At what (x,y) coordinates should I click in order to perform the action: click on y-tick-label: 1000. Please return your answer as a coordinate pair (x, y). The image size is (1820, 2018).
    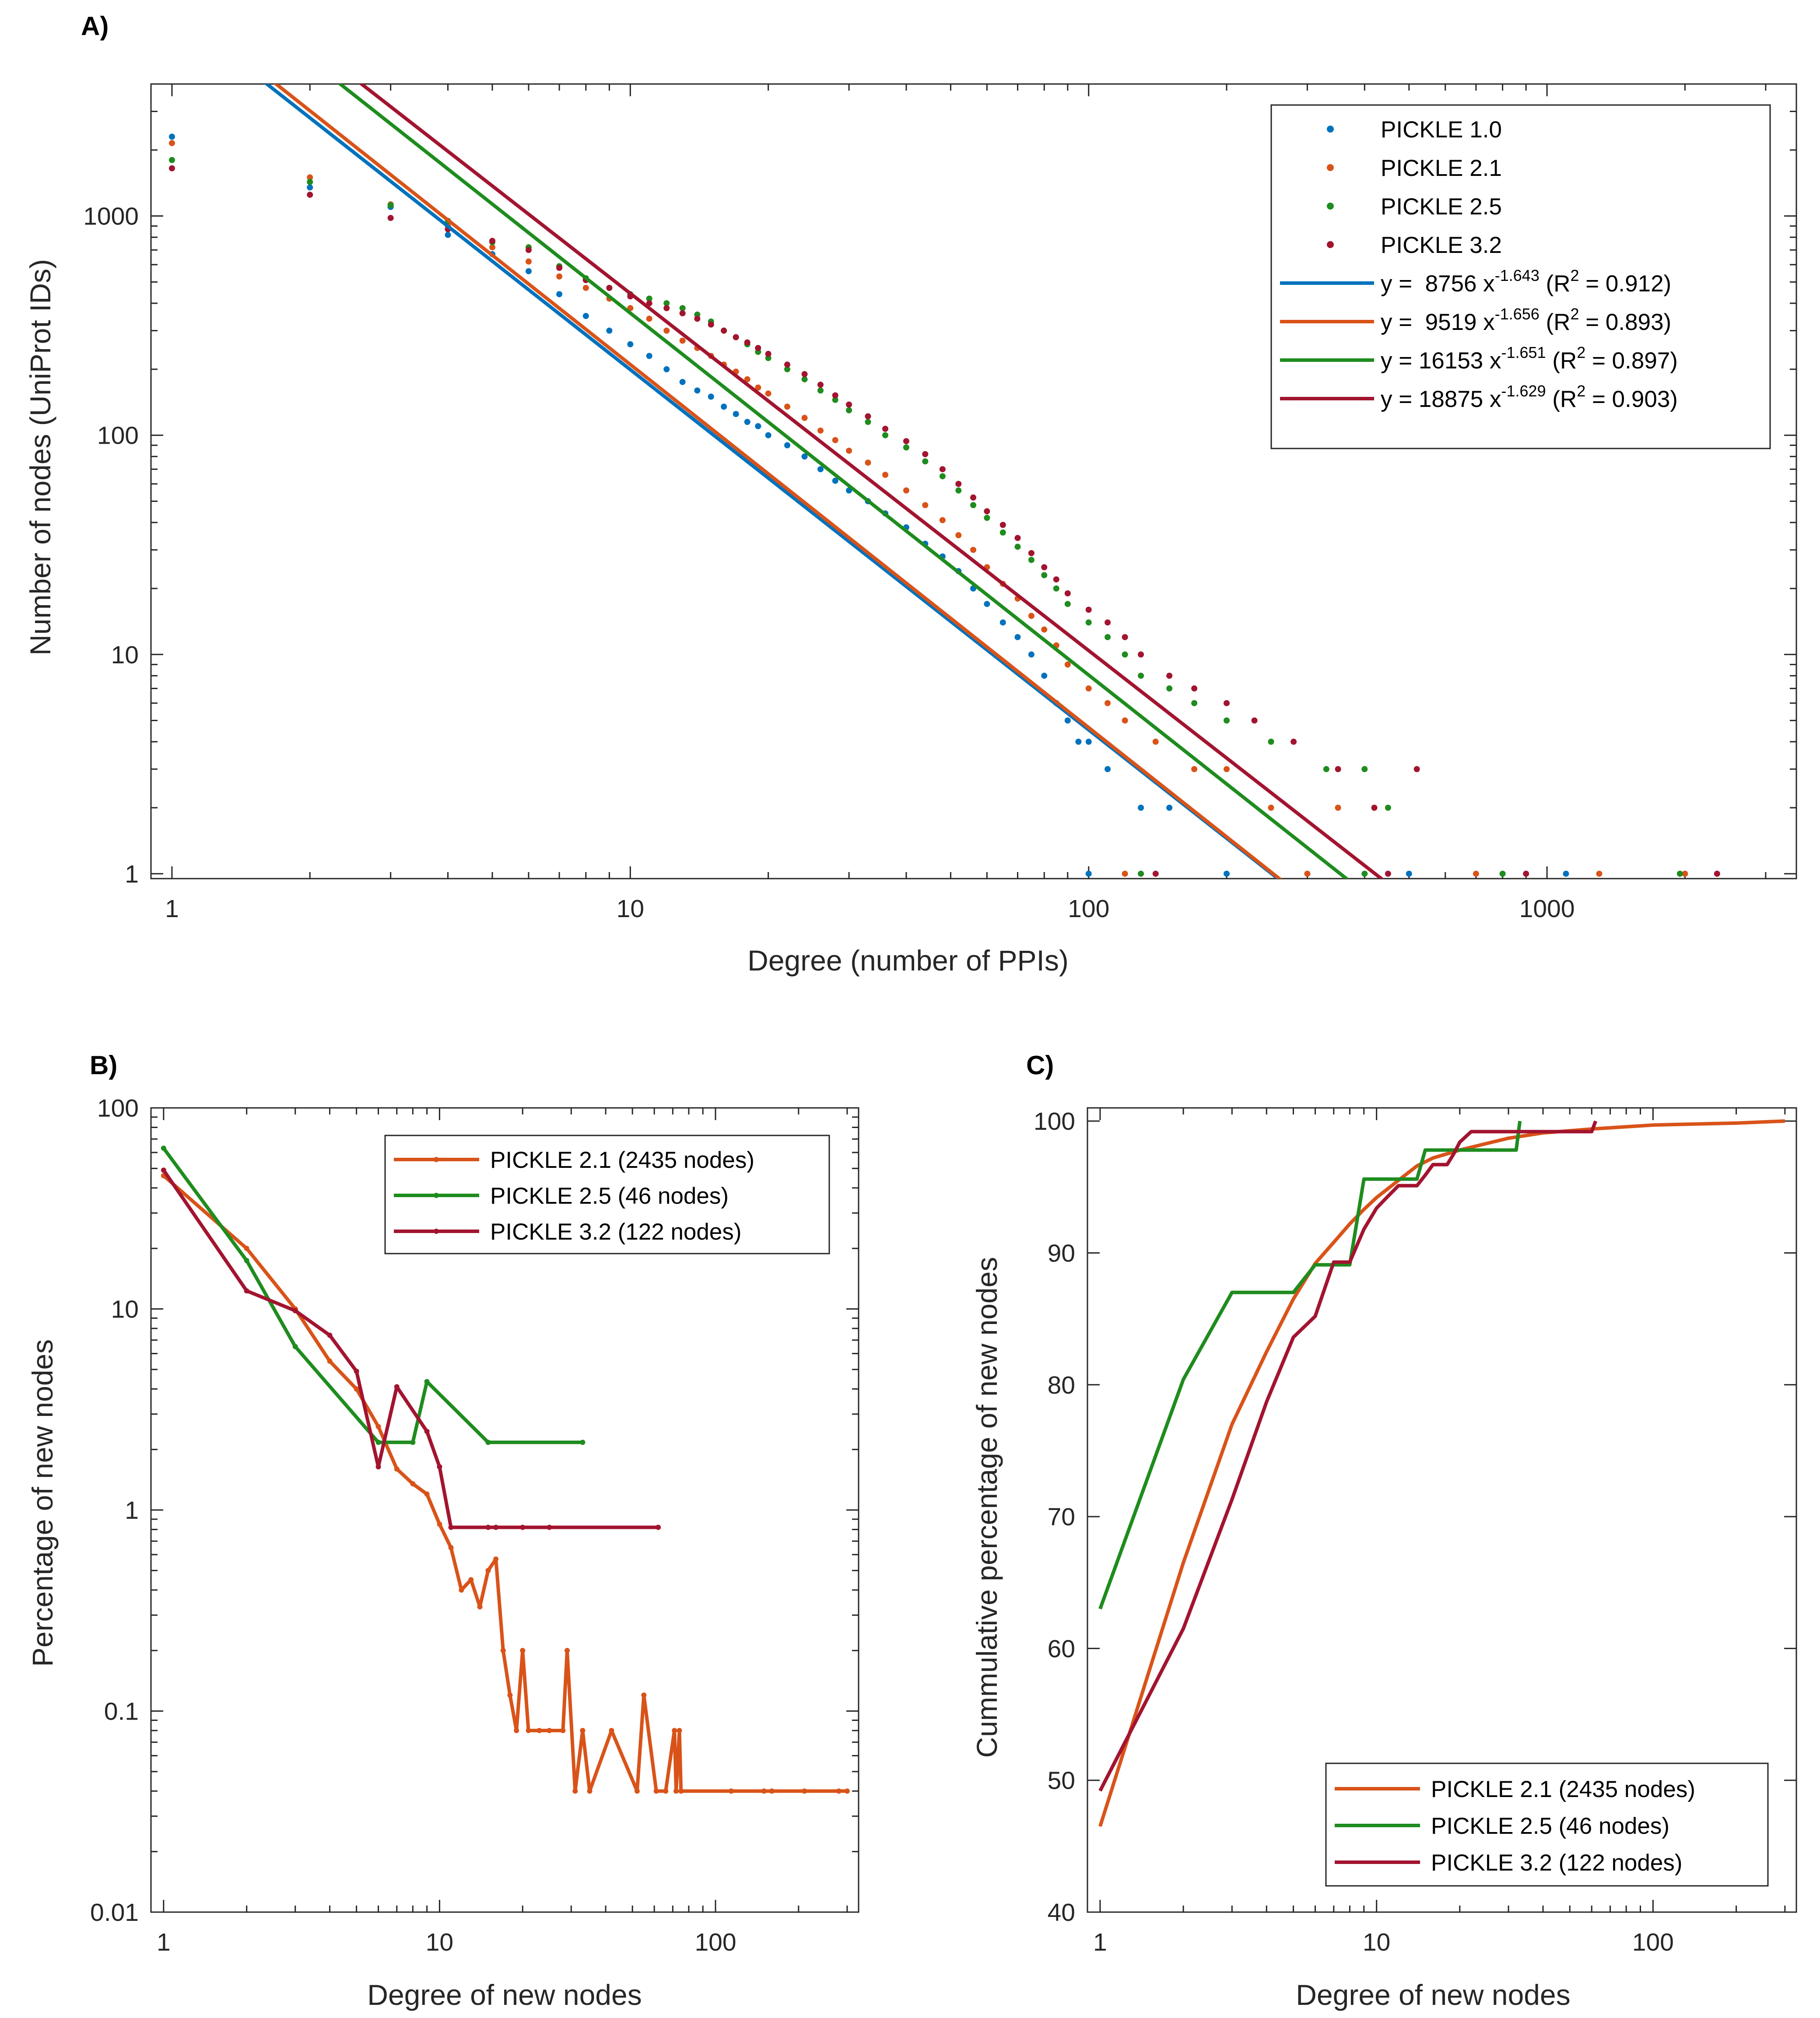
    Looking at the image, I should click on (111, 217).